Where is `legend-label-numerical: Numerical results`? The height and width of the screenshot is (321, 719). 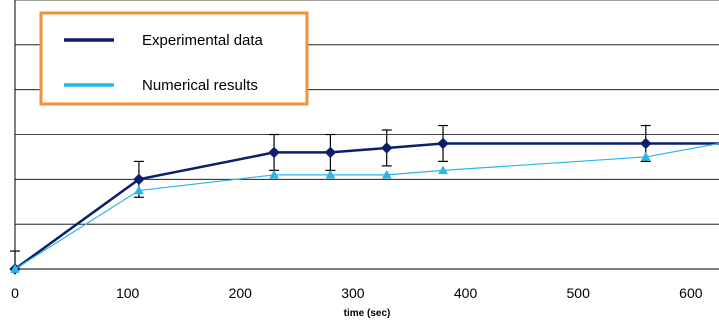
legend-label-numerical: Numerical results is located at coordinates (200, 85).